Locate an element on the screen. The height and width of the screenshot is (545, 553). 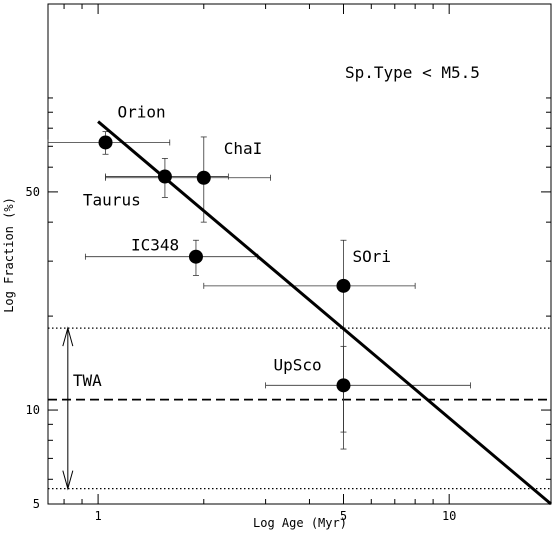
y-axis-label: Log Fraction (%) is located at coordinates (9, 255).